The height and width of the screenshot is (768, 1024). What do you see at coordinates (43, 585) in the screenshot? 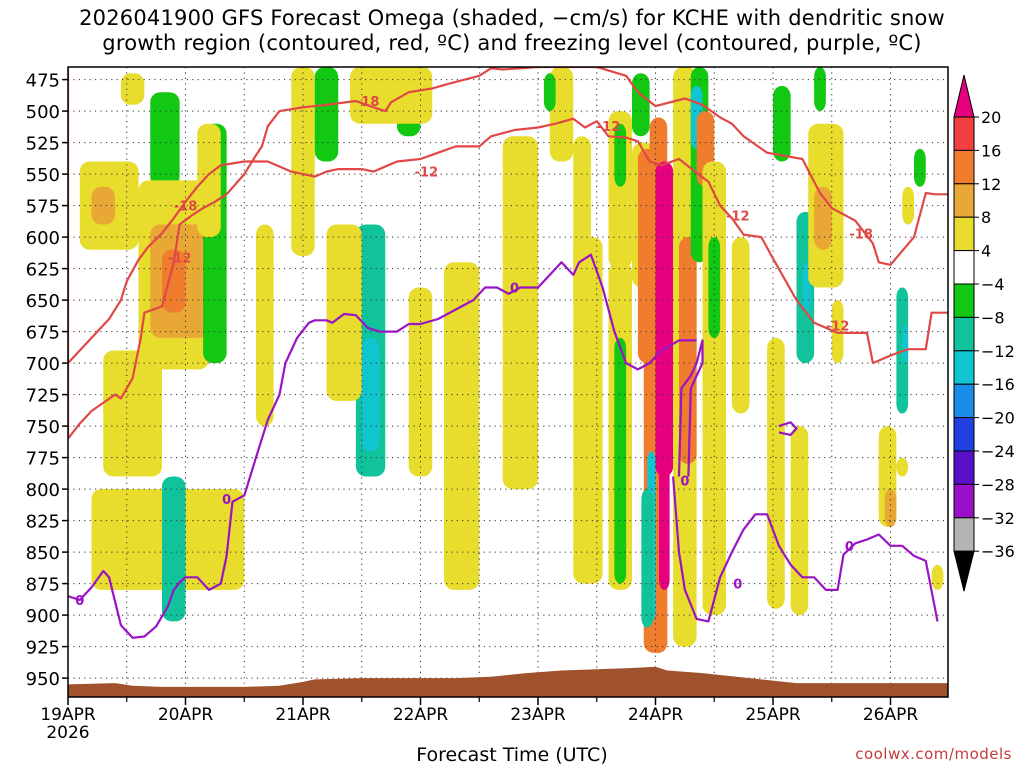
I see `y-tick-label: 875` at bounding box center [43, 585].